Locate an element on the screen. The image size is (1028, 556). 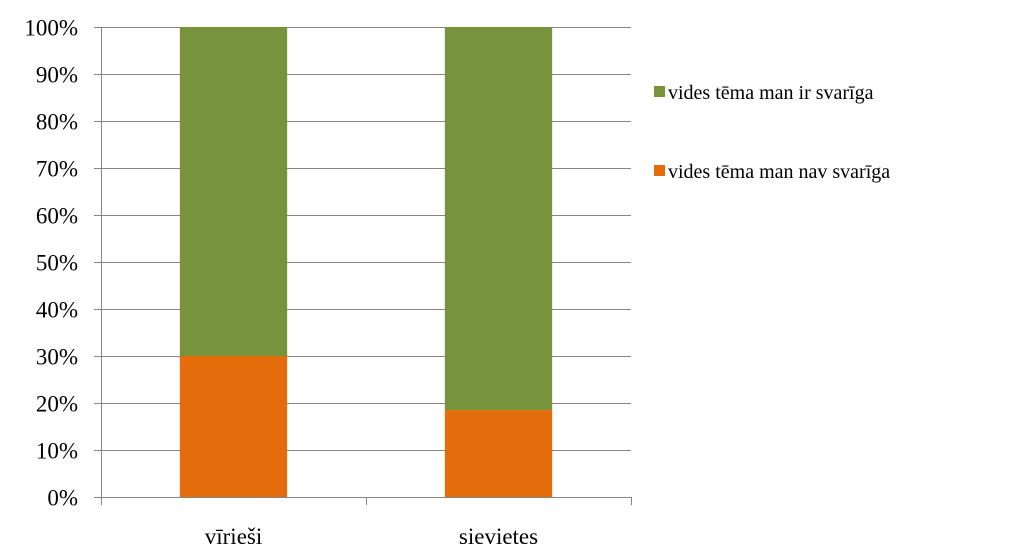
legend-label: vides tēma man nav svarīga is located at coordinates (779, 172).